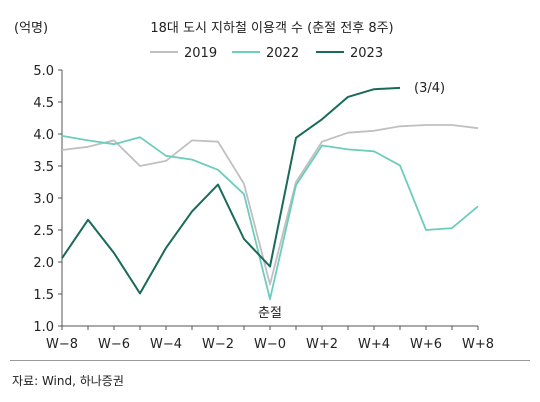 The image size is (540, 402). I want to click on legend-label-2022: 2022, so click(282, 53).